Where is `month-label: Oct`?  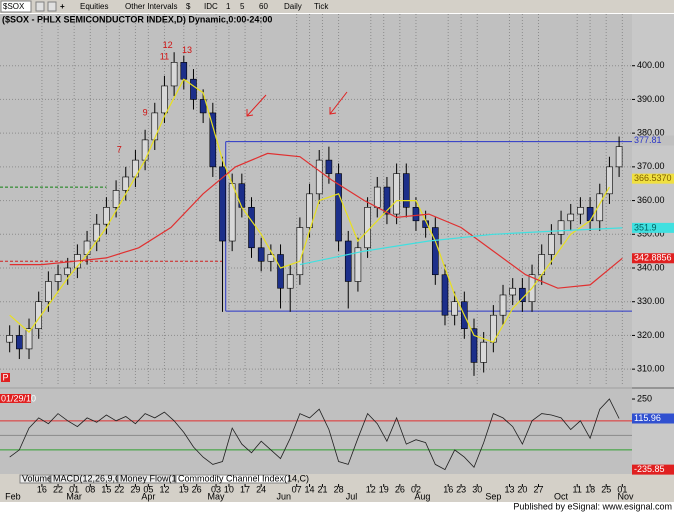
month-label: Oct is located at coordinates (561, 496).